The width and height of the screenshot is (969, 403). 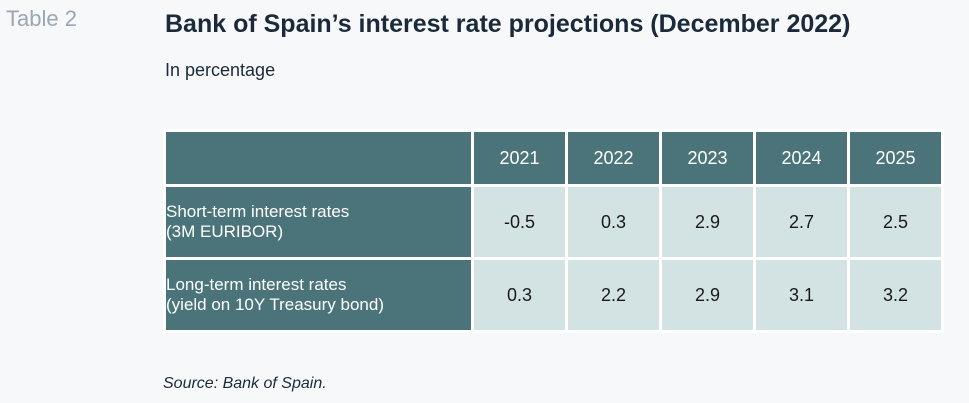 What do you see at coordinates (245, 383) in the screenshot?
I see `source-note: Source: Bank of Spain.` at bounding box center [245, 383].